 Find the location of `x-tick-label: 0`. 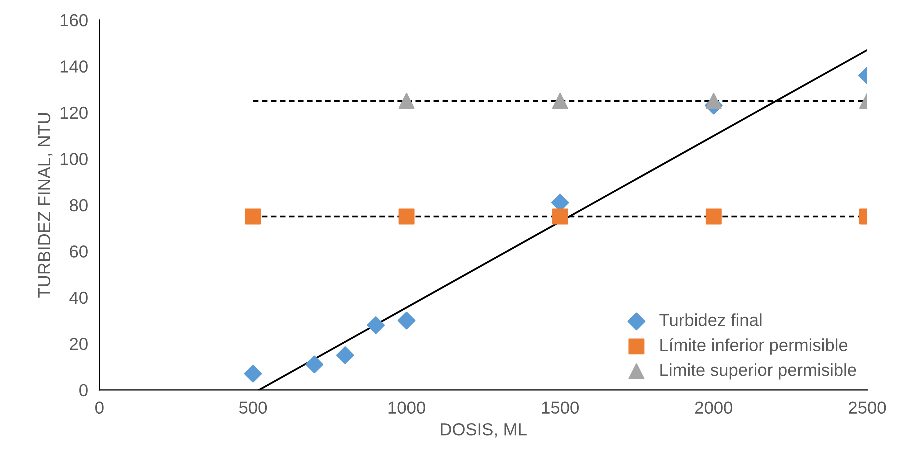

x-tick-label: 0 is located at coordinates (100, 408).